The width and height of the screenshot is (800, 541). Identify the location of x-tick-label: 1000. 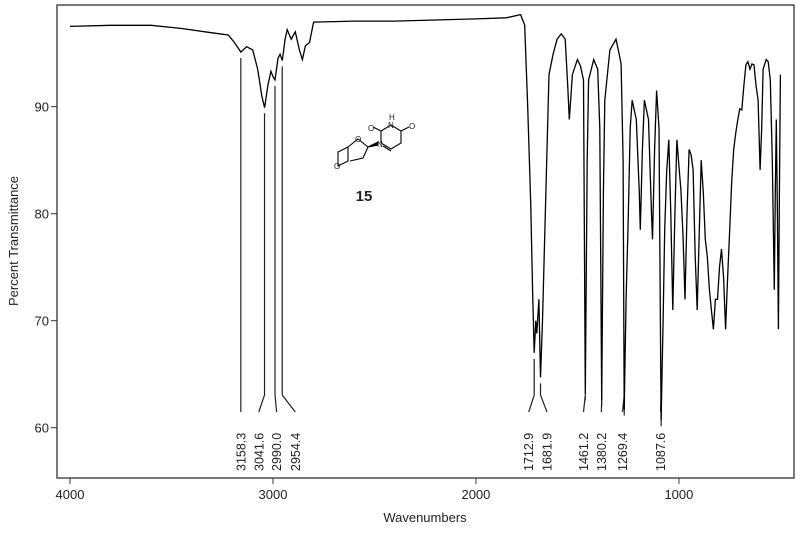
(678, 494).